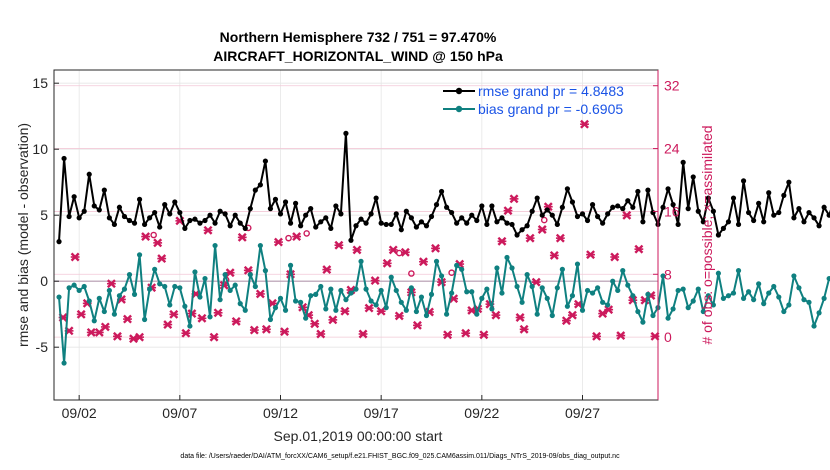 This screenshot has height=470, width=830. I want to click on y-tick-label: 10, so click(40, 149).